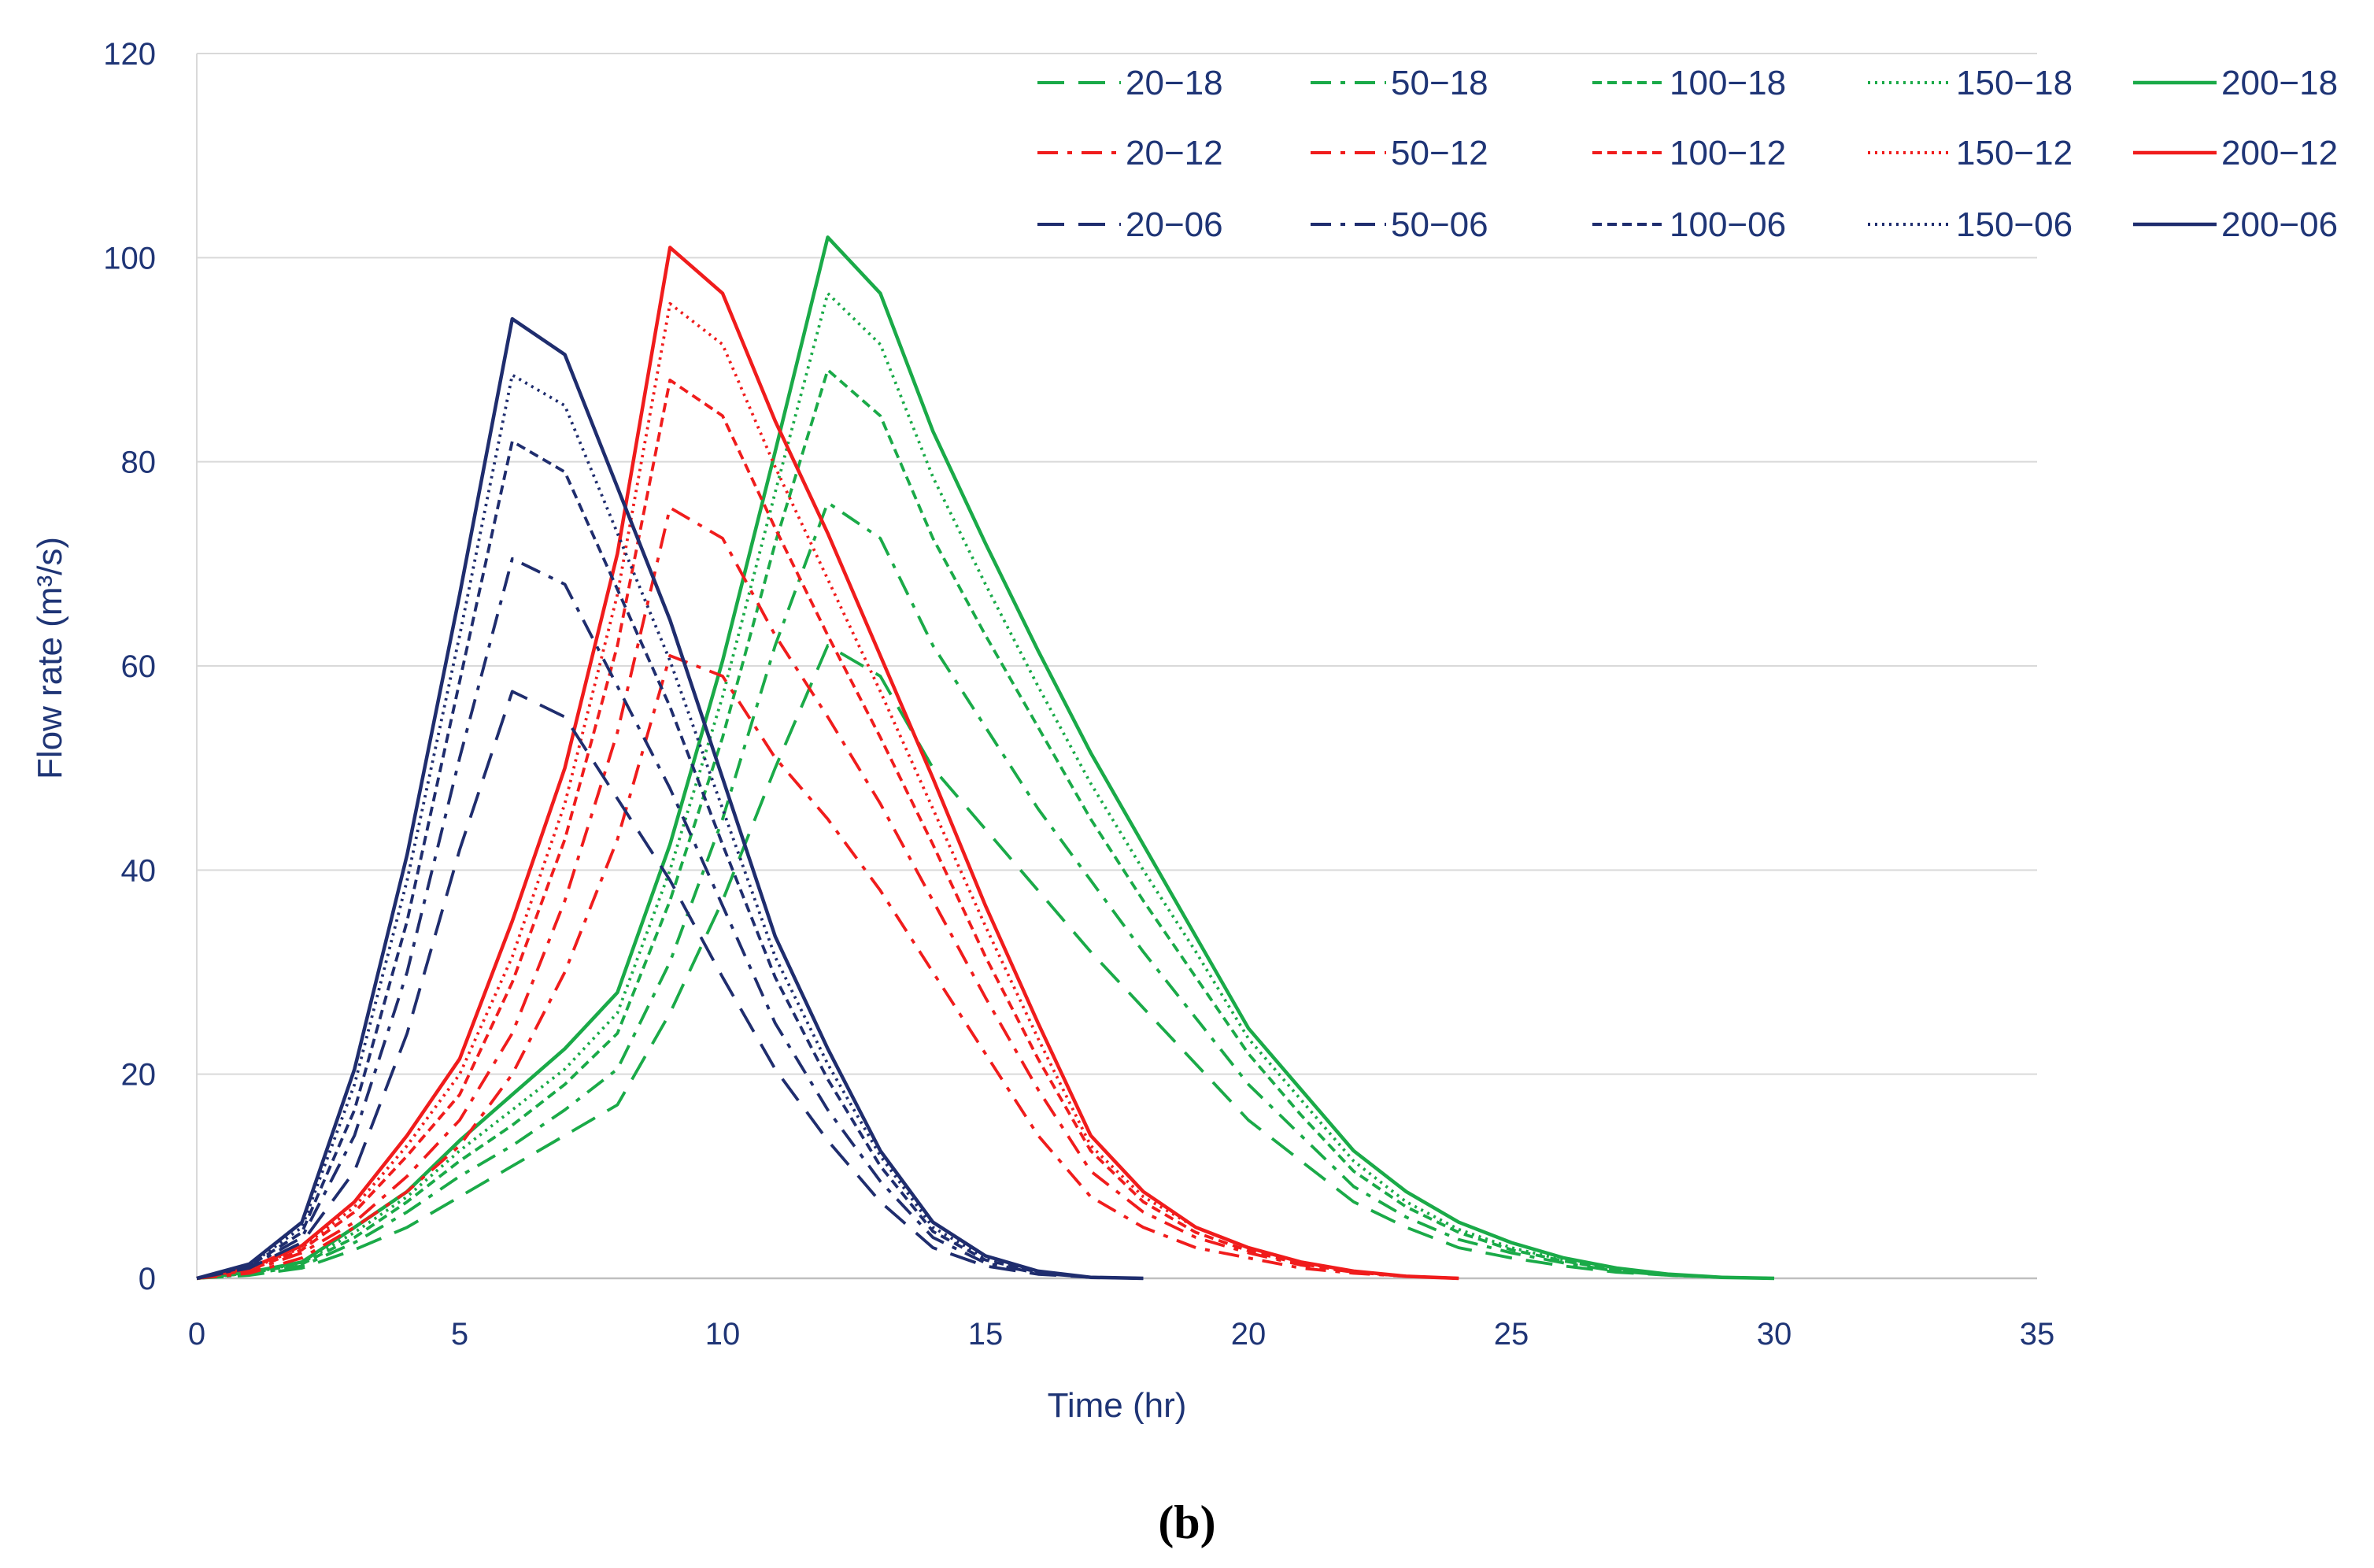 This screenshot has height=1568, width=2374. Describe the element at coordinates (986, 1334) in the screenshot. I see `x-tick-label: 15` at that location.